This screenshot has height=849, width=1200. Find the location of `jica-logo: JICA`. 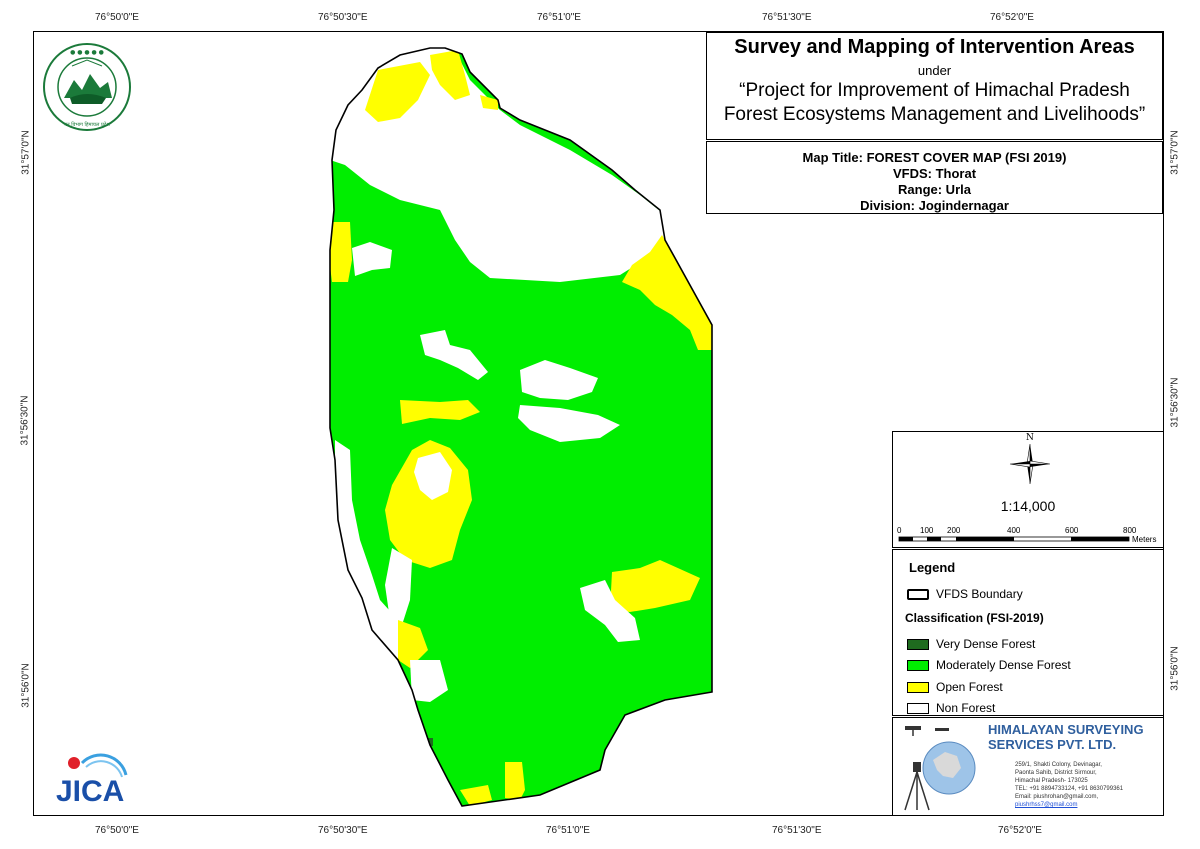

jica-logo: JICA is located at coordinates (92, 776).